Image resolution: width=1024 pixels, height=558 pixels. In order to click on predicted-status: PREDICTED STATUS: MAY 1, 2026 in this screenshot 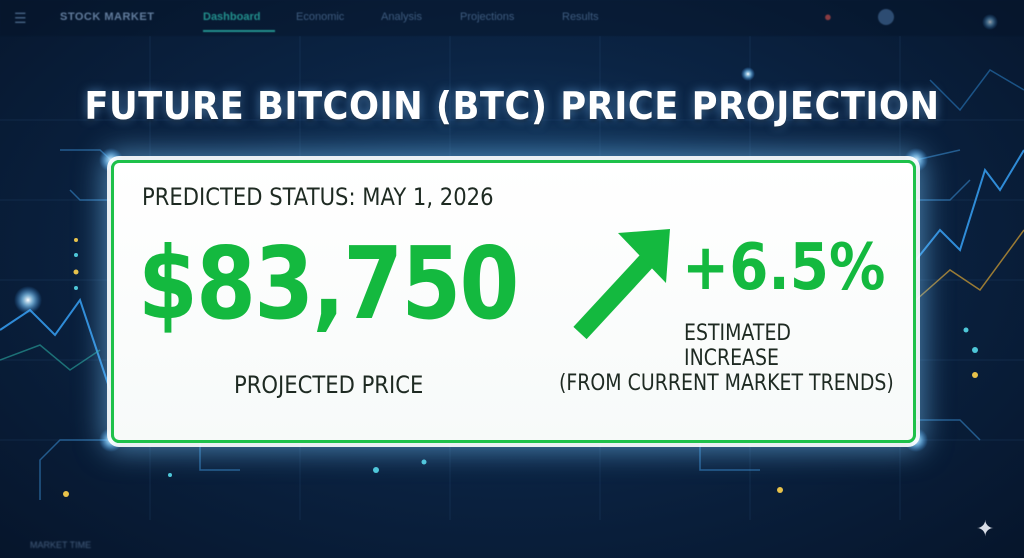, I will do `click(318, 197)`.